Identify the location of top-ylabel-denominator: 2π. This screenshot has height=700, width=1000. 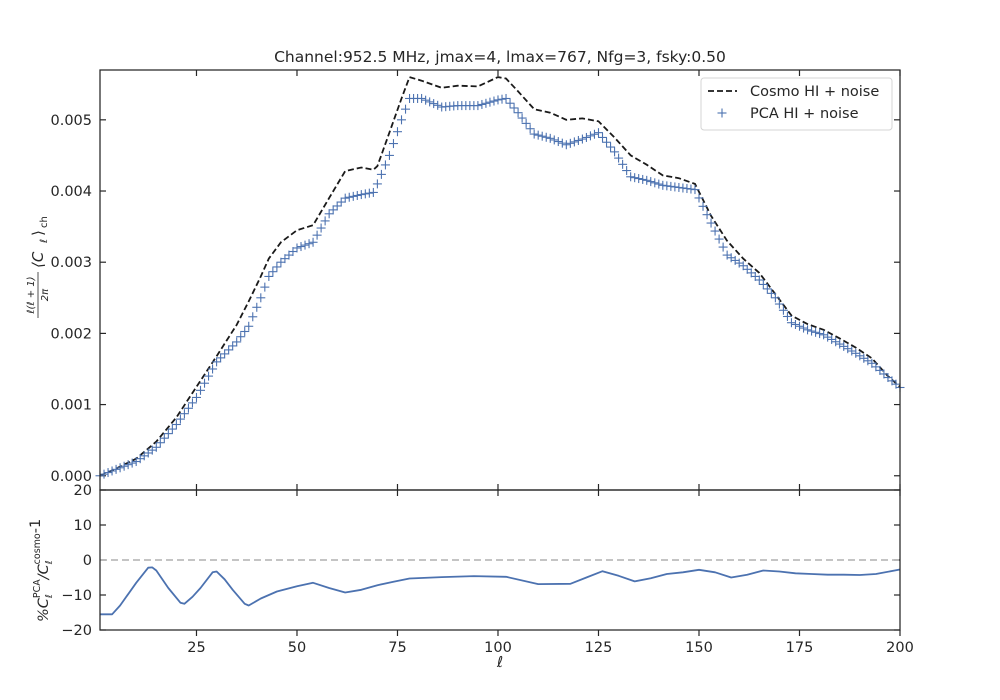
(45, 294).